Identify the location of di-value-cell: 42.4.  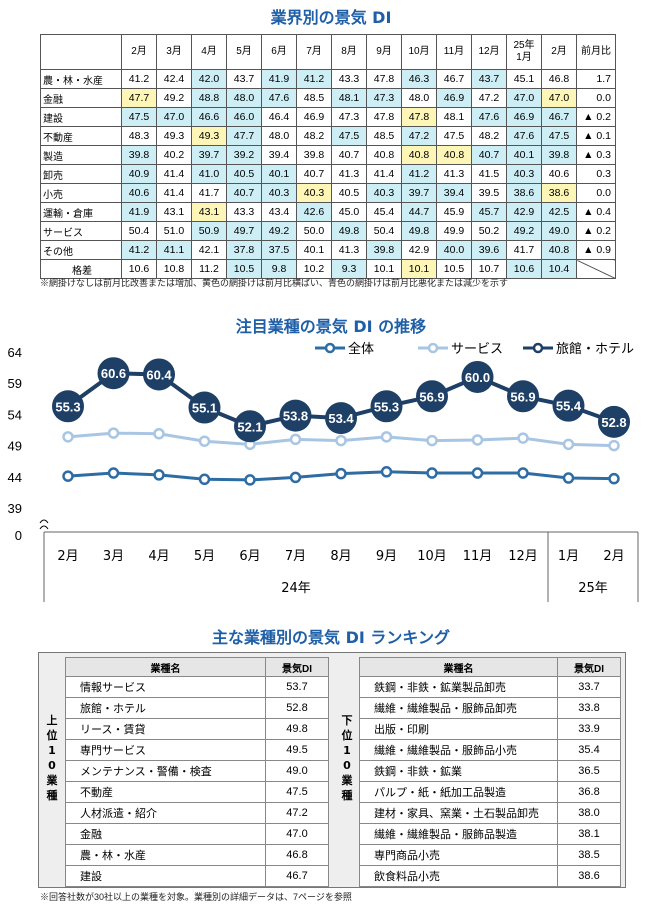
(174, 79).